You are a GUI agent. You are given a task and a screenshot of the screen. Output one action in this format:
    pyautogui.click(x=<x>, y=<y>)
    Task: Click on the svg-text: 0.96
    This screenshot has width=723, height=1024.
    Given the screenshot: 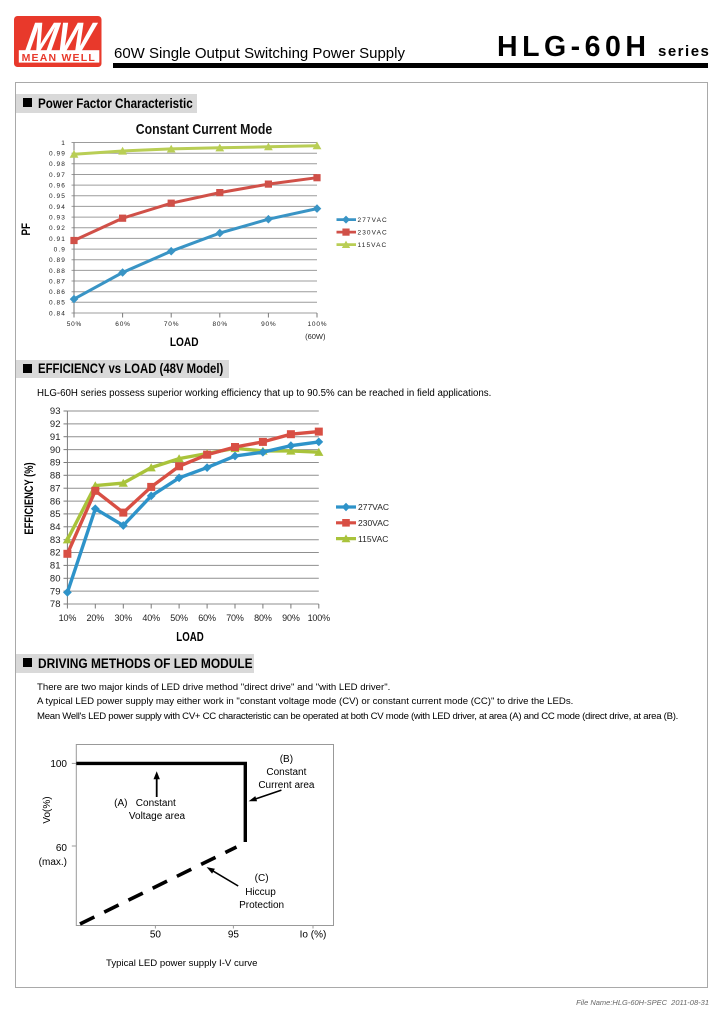 What is the action you would take?
    pyautogui.click(x=57, y=186)
    